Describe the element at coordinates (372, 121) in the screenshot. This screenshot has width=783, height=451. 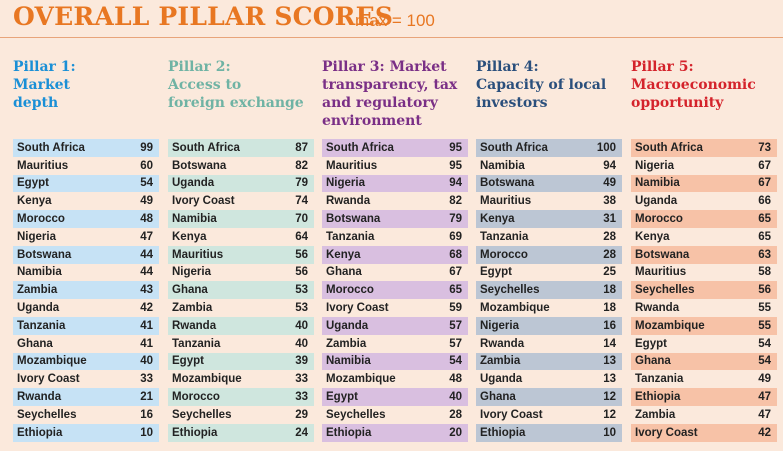
I see `pillar-heading-line: environment` at that location.